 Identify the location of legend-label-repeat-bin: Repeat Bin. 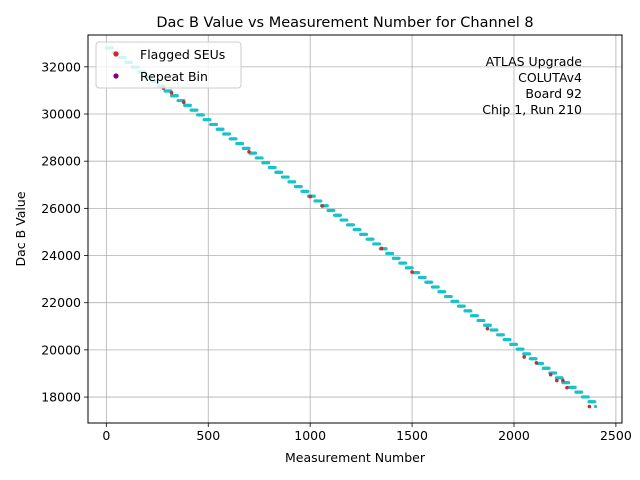
(174, 76).